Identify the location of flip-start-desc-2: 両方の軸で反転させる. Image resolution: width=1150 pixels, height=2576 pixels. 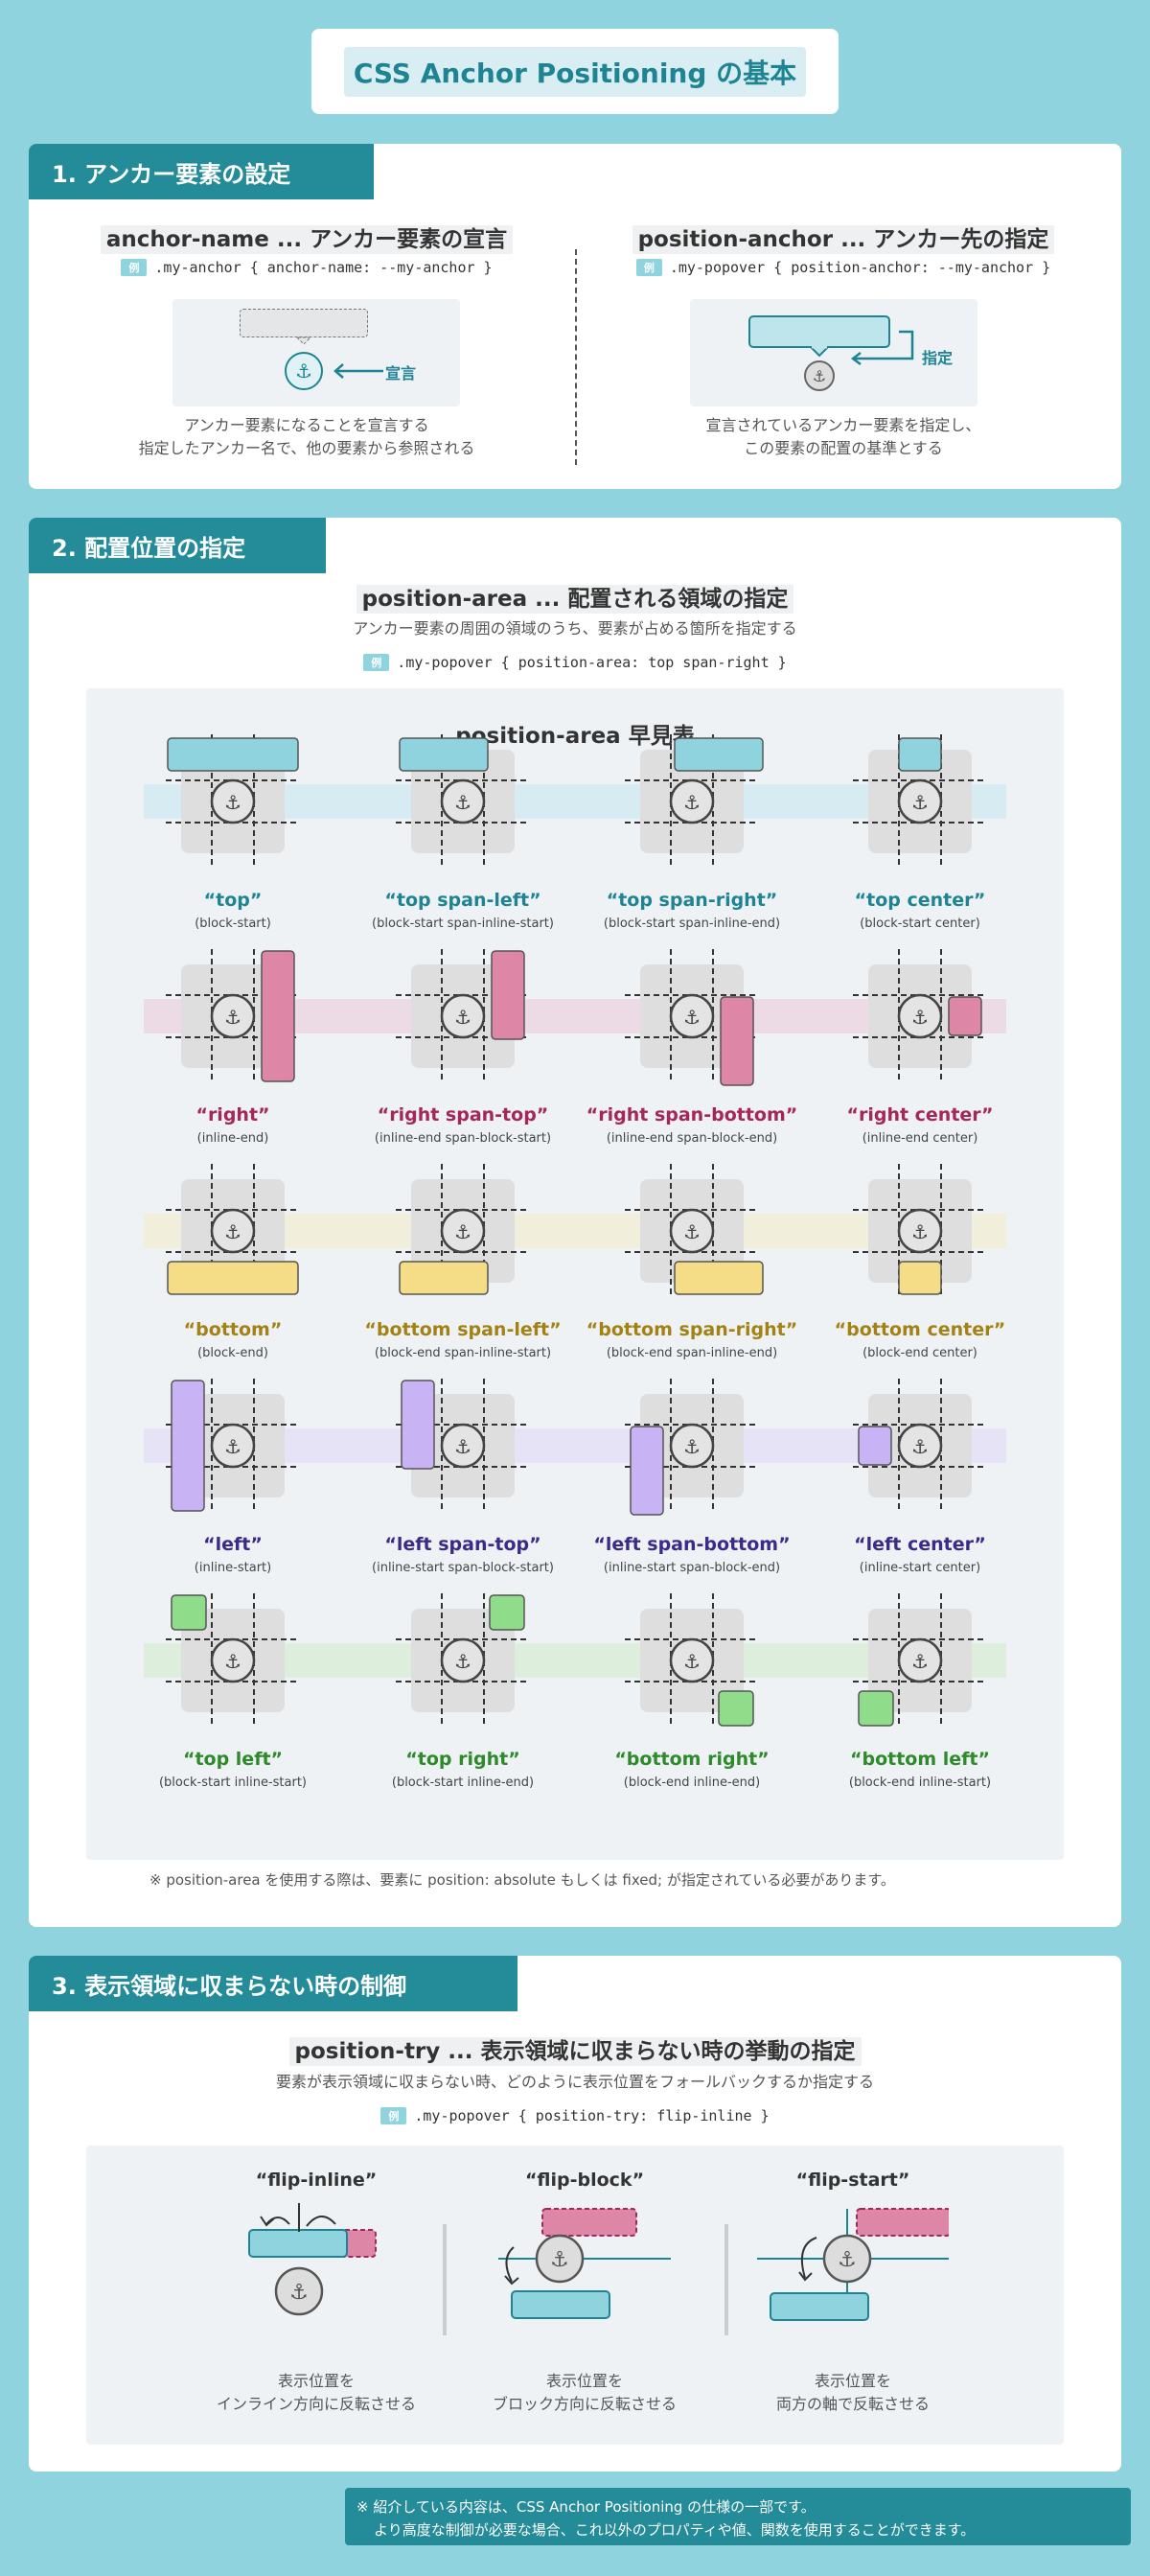
(852, 2404).